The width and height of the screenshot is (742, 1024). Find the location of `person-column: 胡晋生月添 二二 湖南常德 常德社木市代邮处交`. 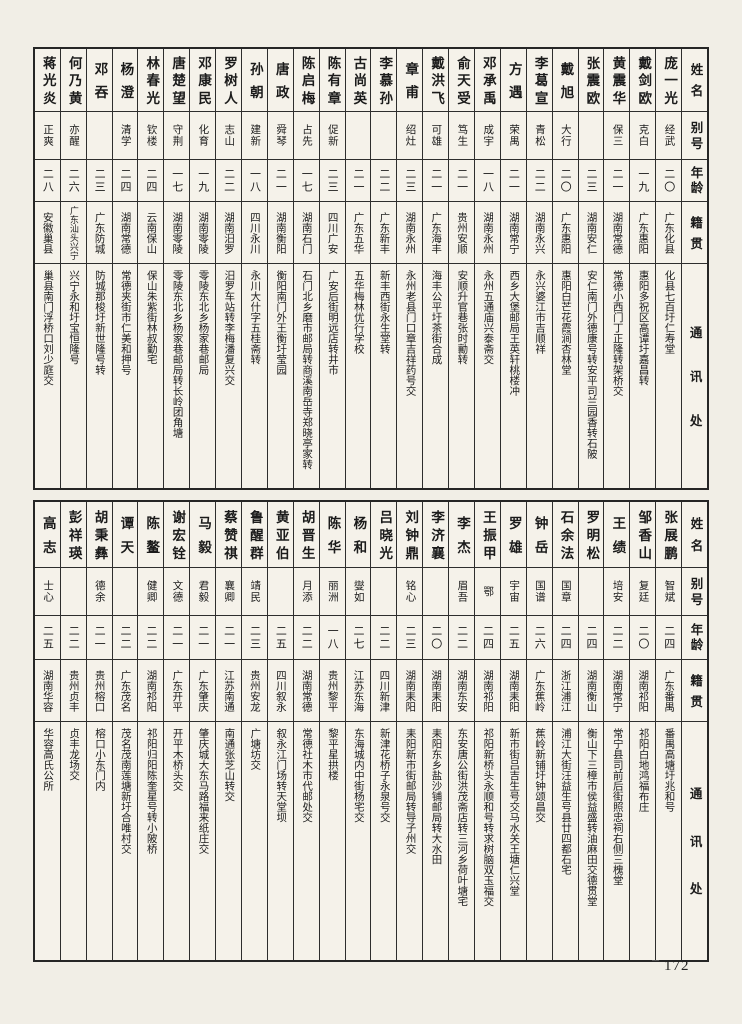

person-column: 胡晋生月添 二二 湖南常德 常德社木市代邮处交 is located at coordinates (305, 731).